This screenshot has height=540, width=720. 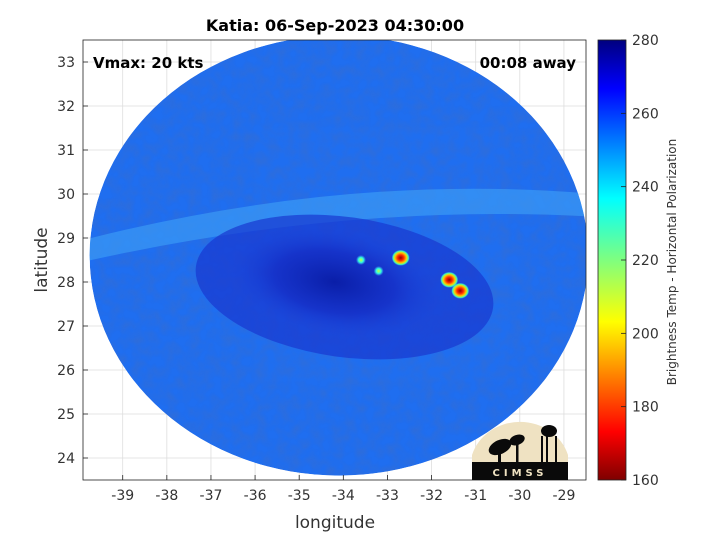 I want to click on y-tick-label: 24, so click(x=66, y=459).